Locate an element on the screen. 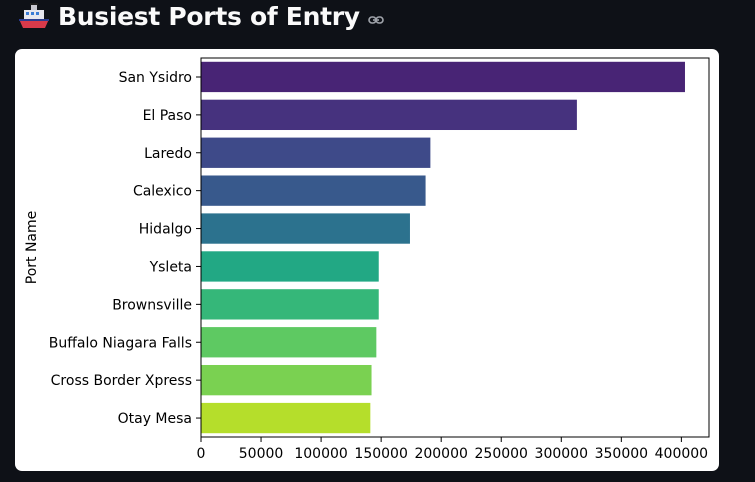  bar-brownsville is located at coordinates (290, 304).